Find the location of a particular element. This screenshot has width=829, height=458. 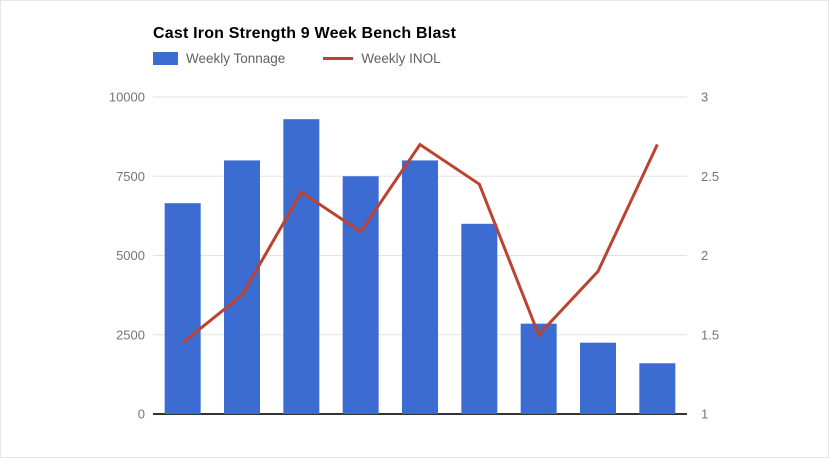

legend-label: Weekly INOL is located at coordinates (401, 58).